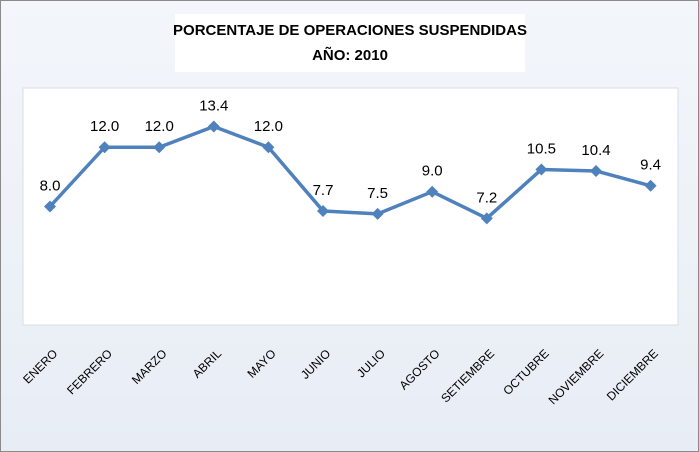 Image resolution: width=699 pixels, height=452 pixels. I want to click on chart-title: PORCENTAJE DE OPERACIONES SUSPENDIDAS, so click(350, 30).